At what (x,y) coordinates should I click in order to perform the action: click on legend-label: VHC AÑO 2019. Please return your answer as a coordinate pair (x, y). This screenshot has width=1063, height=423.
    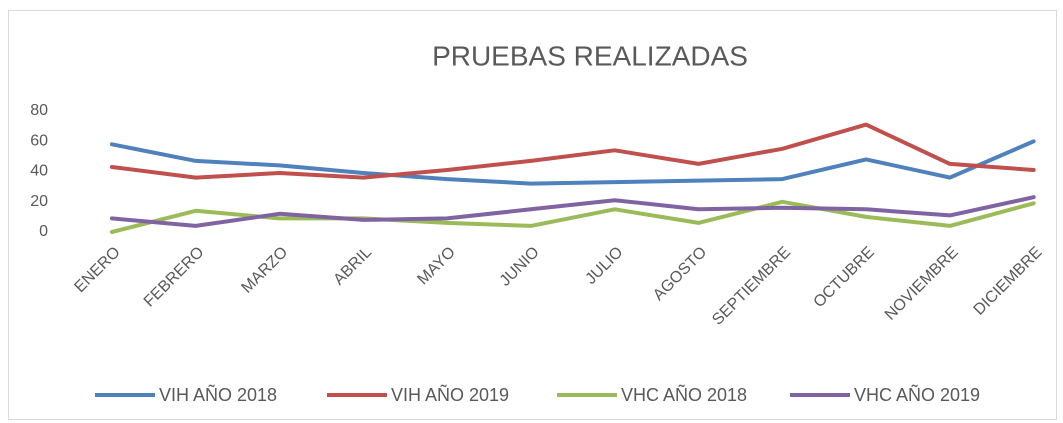
    Looking at the image, I should click on (917, 394).